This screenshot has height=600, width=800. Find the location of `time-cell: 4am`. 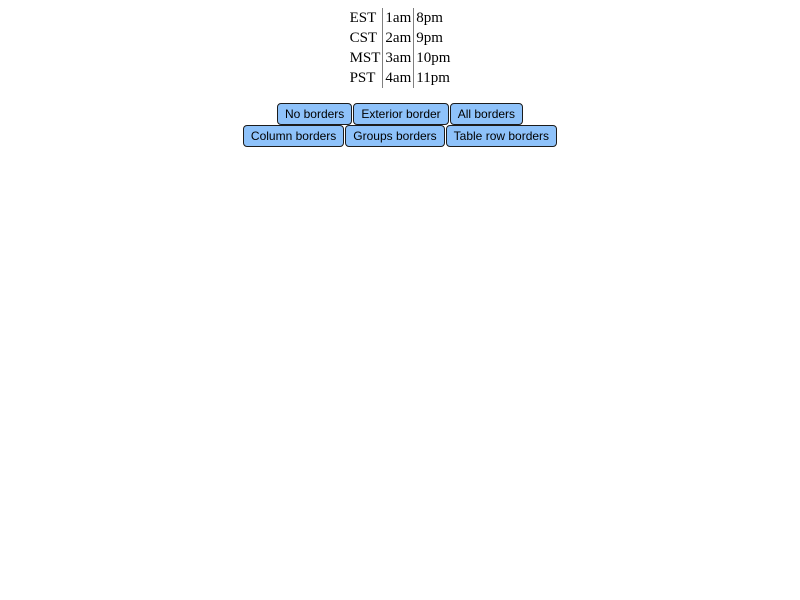

time-cell: 4am is located at coordinates (398, 78).